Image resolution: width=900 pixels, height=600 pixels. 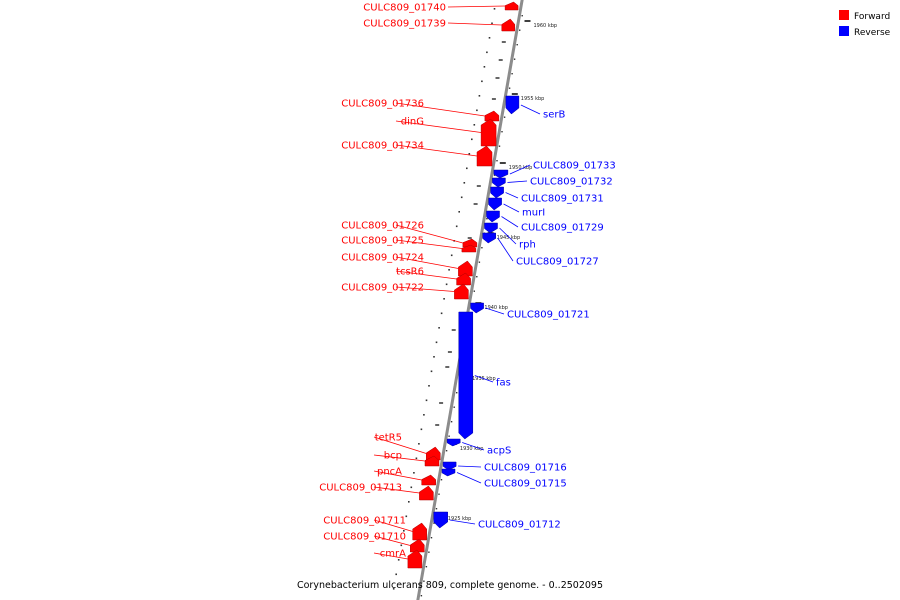 I want to click on forward-gene-label: CULC809_01713, so click(x=360, y=488).